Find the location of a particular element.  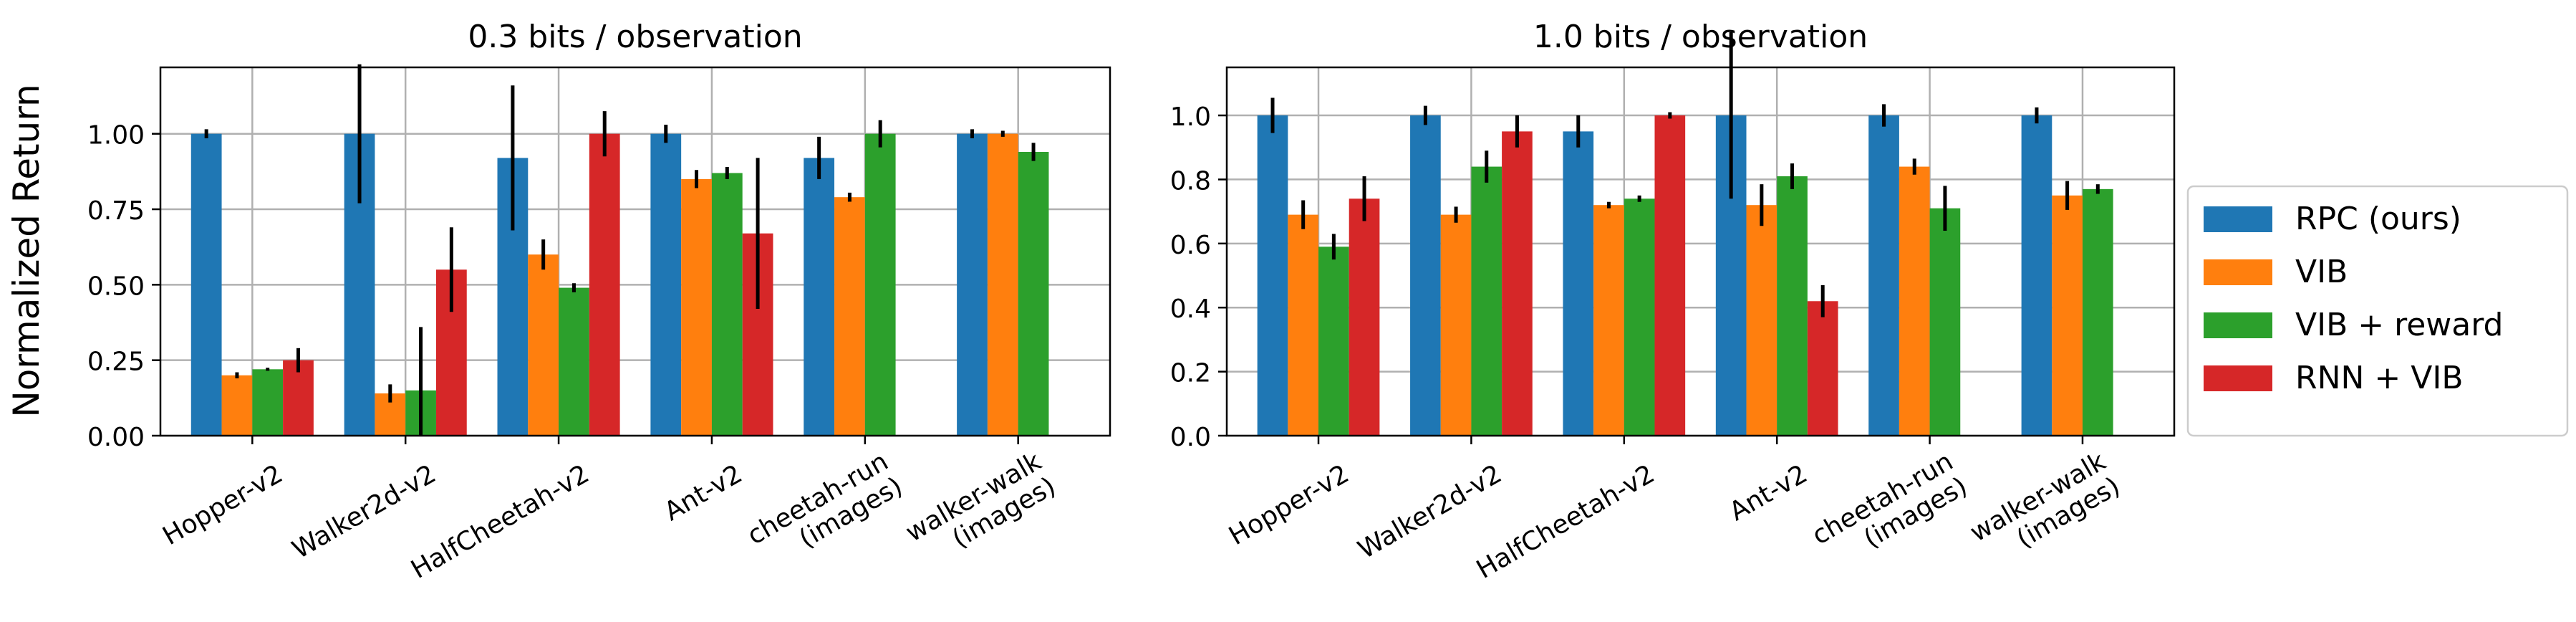

y-tick-label: 0.6 is located at coordinates (1190, 245).